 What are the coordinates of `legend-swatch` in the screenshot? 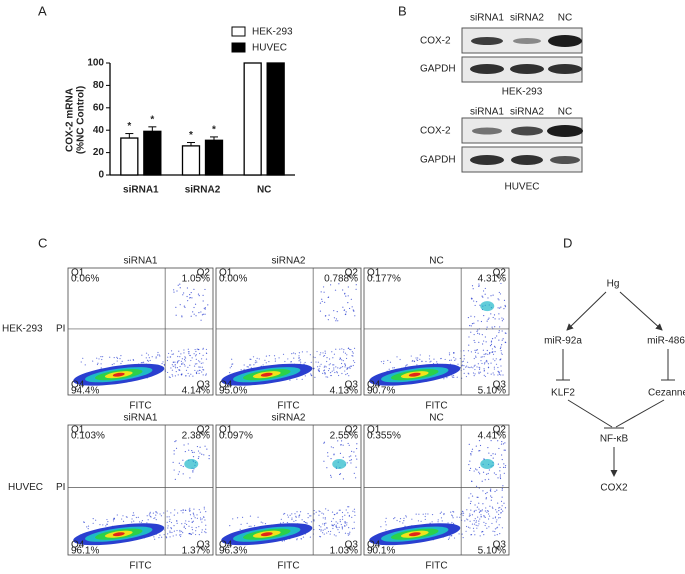 It's located at (238, 47).